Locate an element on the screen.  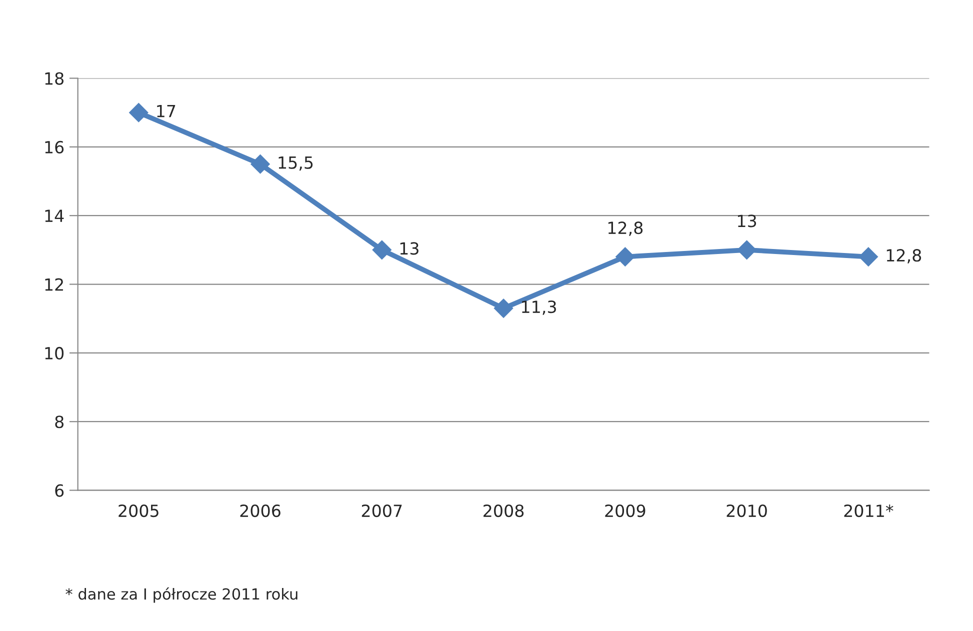
y-tick-label: 12 is located at coordinates (54, 284).